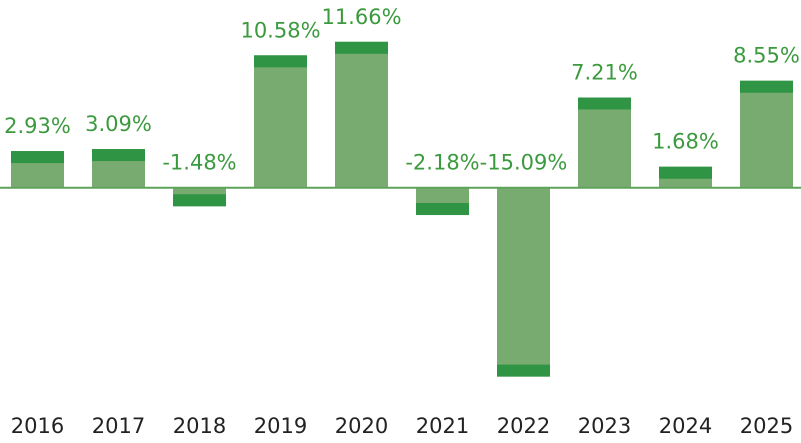 The image size is (801, 443). I want to click on x-tick-label: 2016, so click(37, 426).